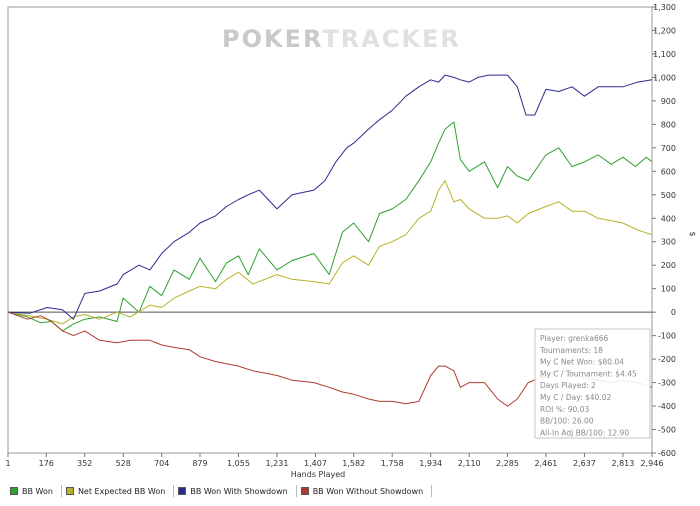 This screenshot has height=506, width=700. What do you see at coordinates (588, 373) in the screenshot?
I see `stats-line: My C / Tournament: $4.45` at bounding box center [588, 373].